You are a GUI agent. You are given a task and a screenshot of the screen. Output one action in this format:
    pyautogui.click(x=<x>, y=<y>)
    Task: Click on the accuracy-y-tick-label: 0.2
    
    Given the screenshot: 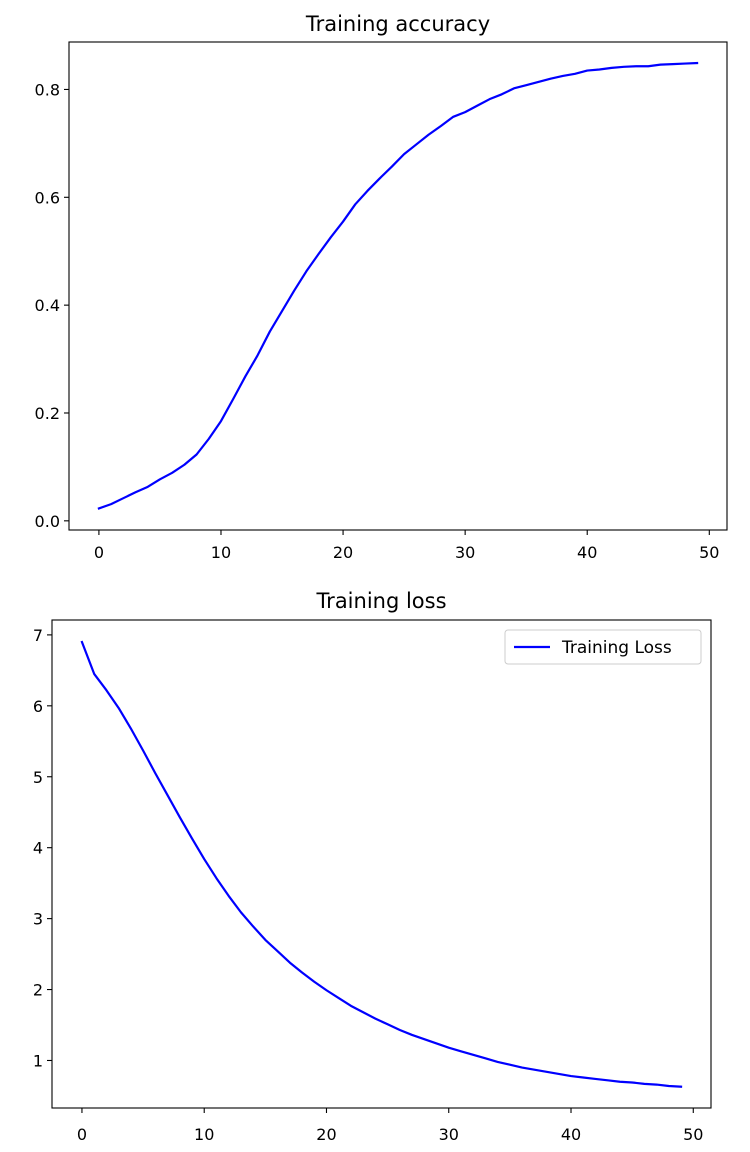 What is the action you would take?
    pyautogui.click(x=47, y=413)
    